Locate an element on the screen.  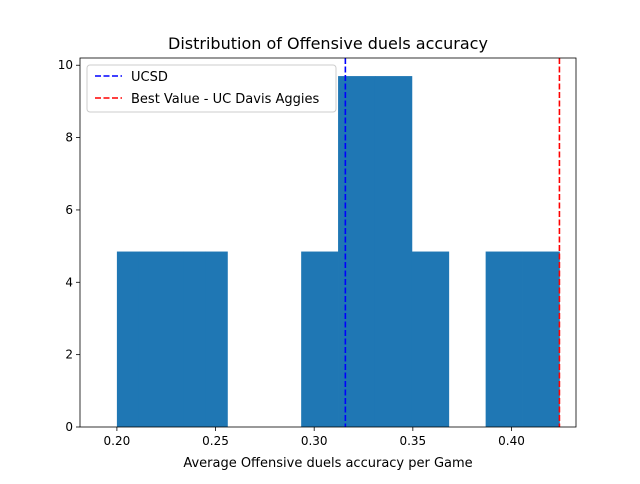
y-tick-label: 10 is located at coordinates (65, 65).